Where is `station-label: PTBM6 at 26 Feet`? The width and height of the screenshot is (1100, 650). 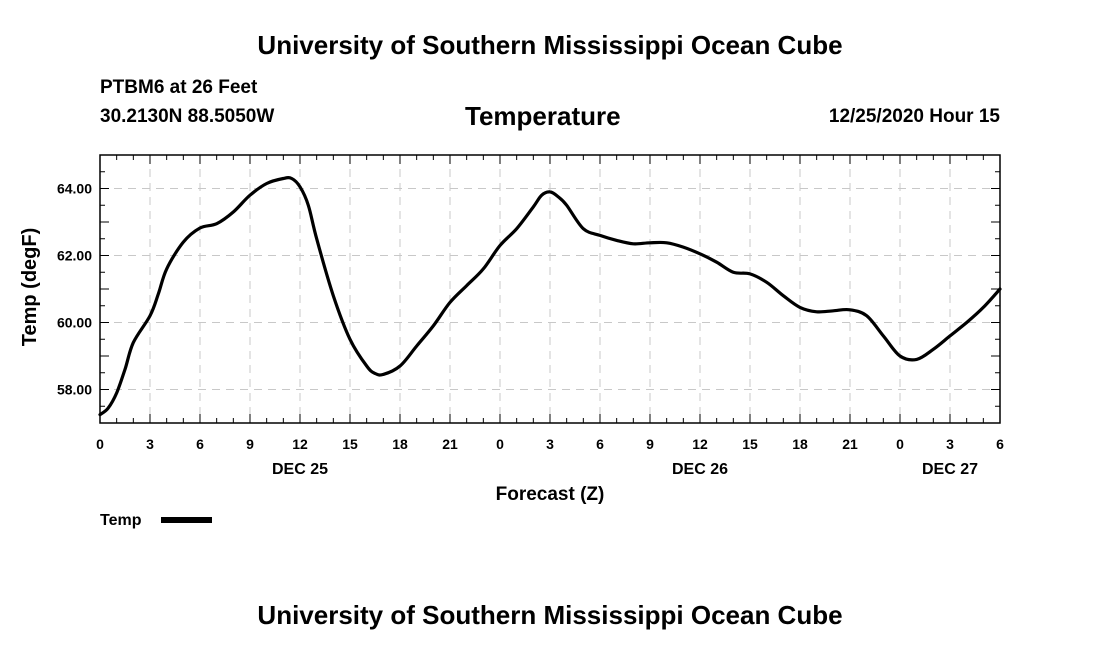 station-label: PTBM6 at 26 Feet is located at coordinates (179, 87).